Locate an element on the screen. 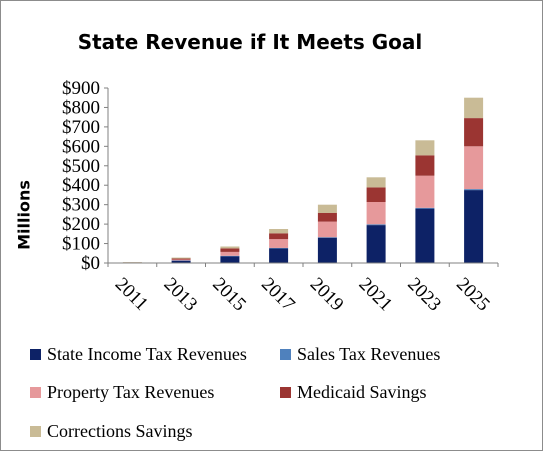  legend-label: State Income Tax Revenues is located at coordinates (147, 354).